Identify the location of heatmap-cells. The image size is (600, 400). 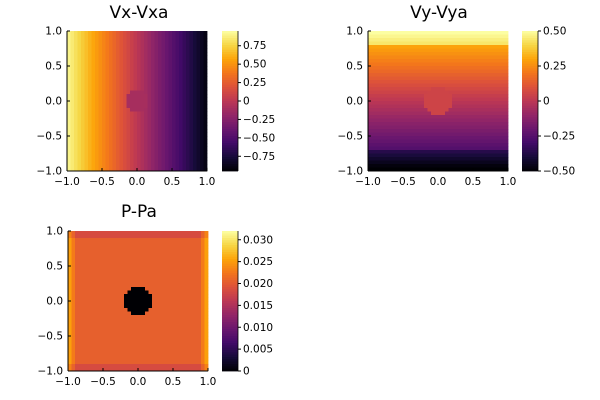
(137, 101).